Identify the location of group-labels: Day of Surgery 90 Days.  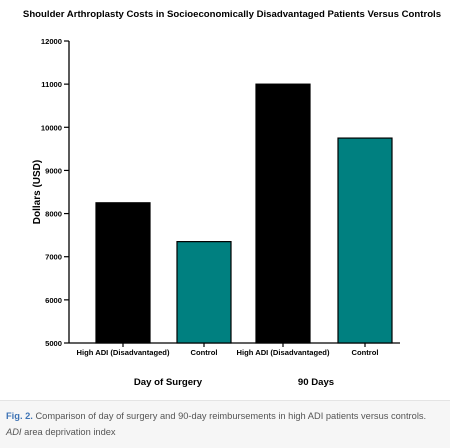
(234, 382).